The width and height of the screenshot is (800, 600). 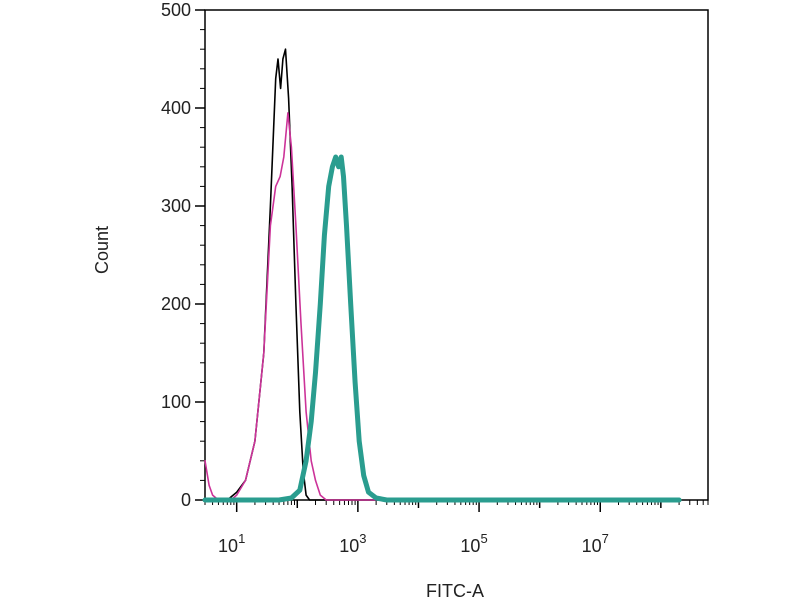 I want to click on y-tick-label: 0, so click(x=186, y=500).